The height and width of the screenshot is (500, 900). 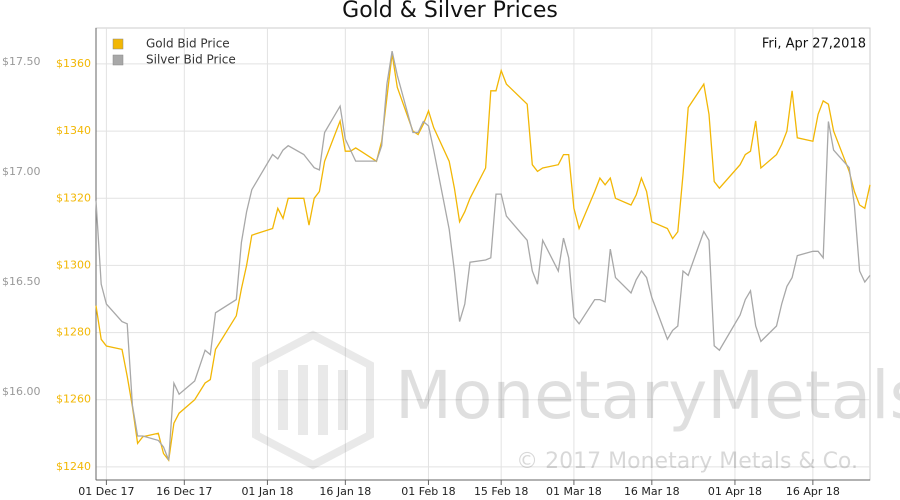 I want to click on x-tick-label: 16 Dec 17, so click(x=184, y=491).